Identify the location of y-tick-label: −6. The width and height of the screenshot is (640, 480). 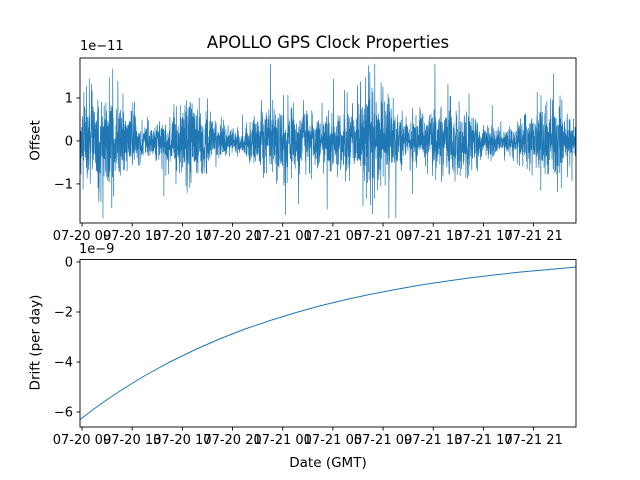
(63, 413).